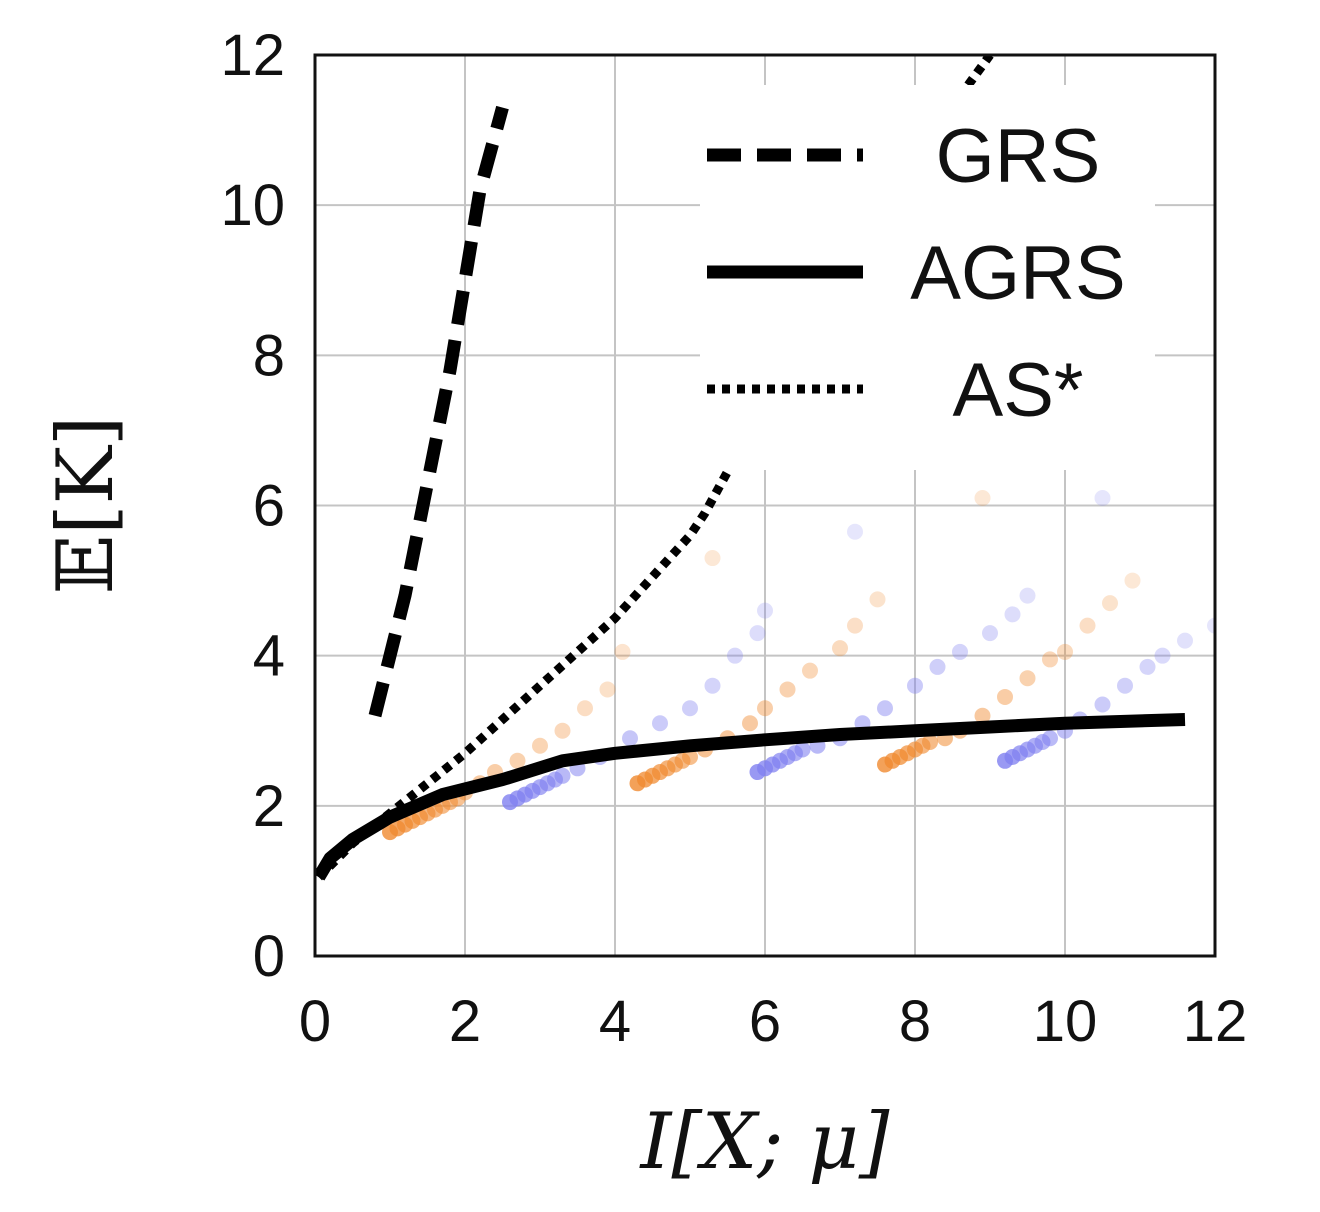 The height and width of the screenshot is (1212, 1320). Describe the element at coordinates (1065, 1021) in the screenshot. I see `x-tick-label: 10` at that location.